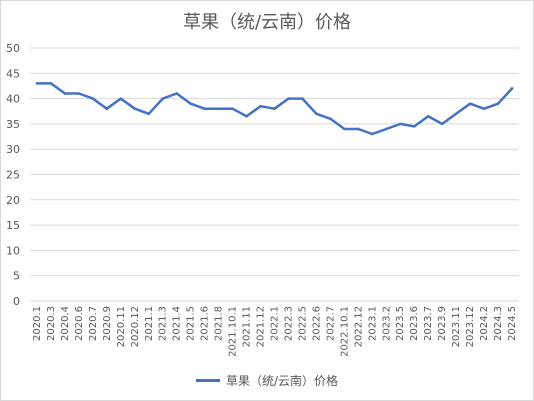  I want to click on x-tick-label: 2023.6, so click(414, 323).